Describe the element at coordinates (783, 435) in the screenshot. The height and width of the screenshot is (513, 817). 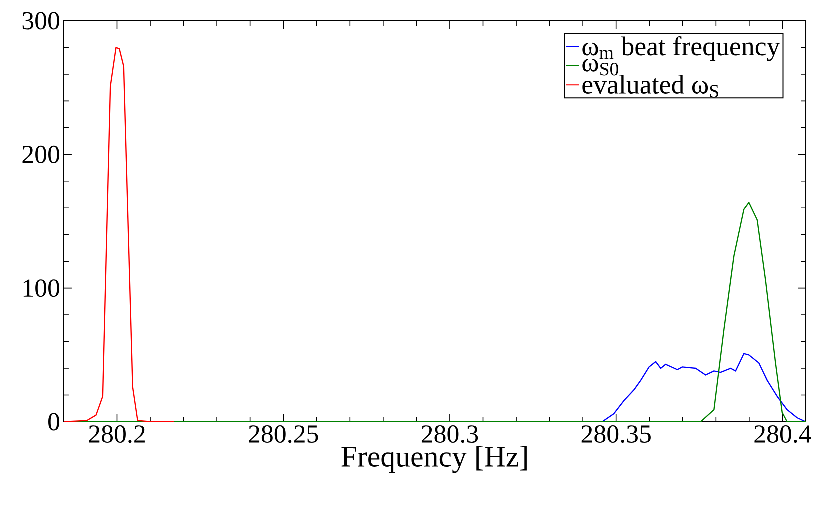
I see `x-tick-label: 280.4` at that location.